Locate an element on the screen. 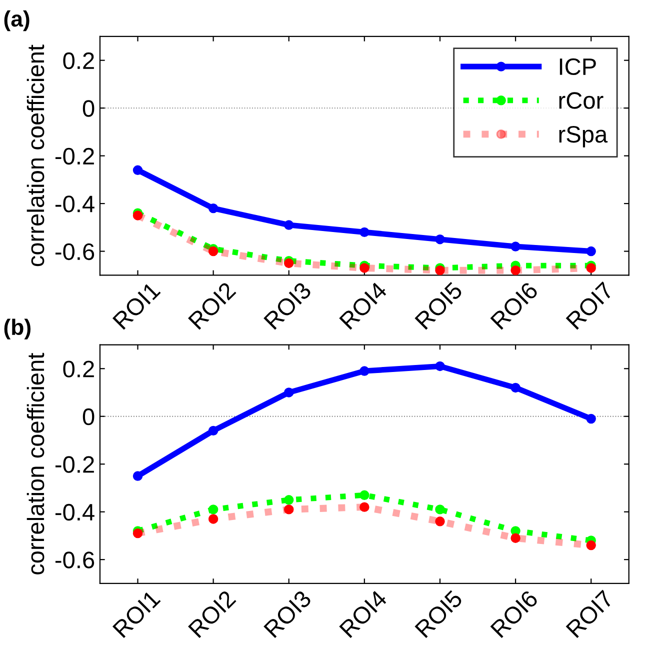  chart-title: (b) is located at coordinates (17, 329).